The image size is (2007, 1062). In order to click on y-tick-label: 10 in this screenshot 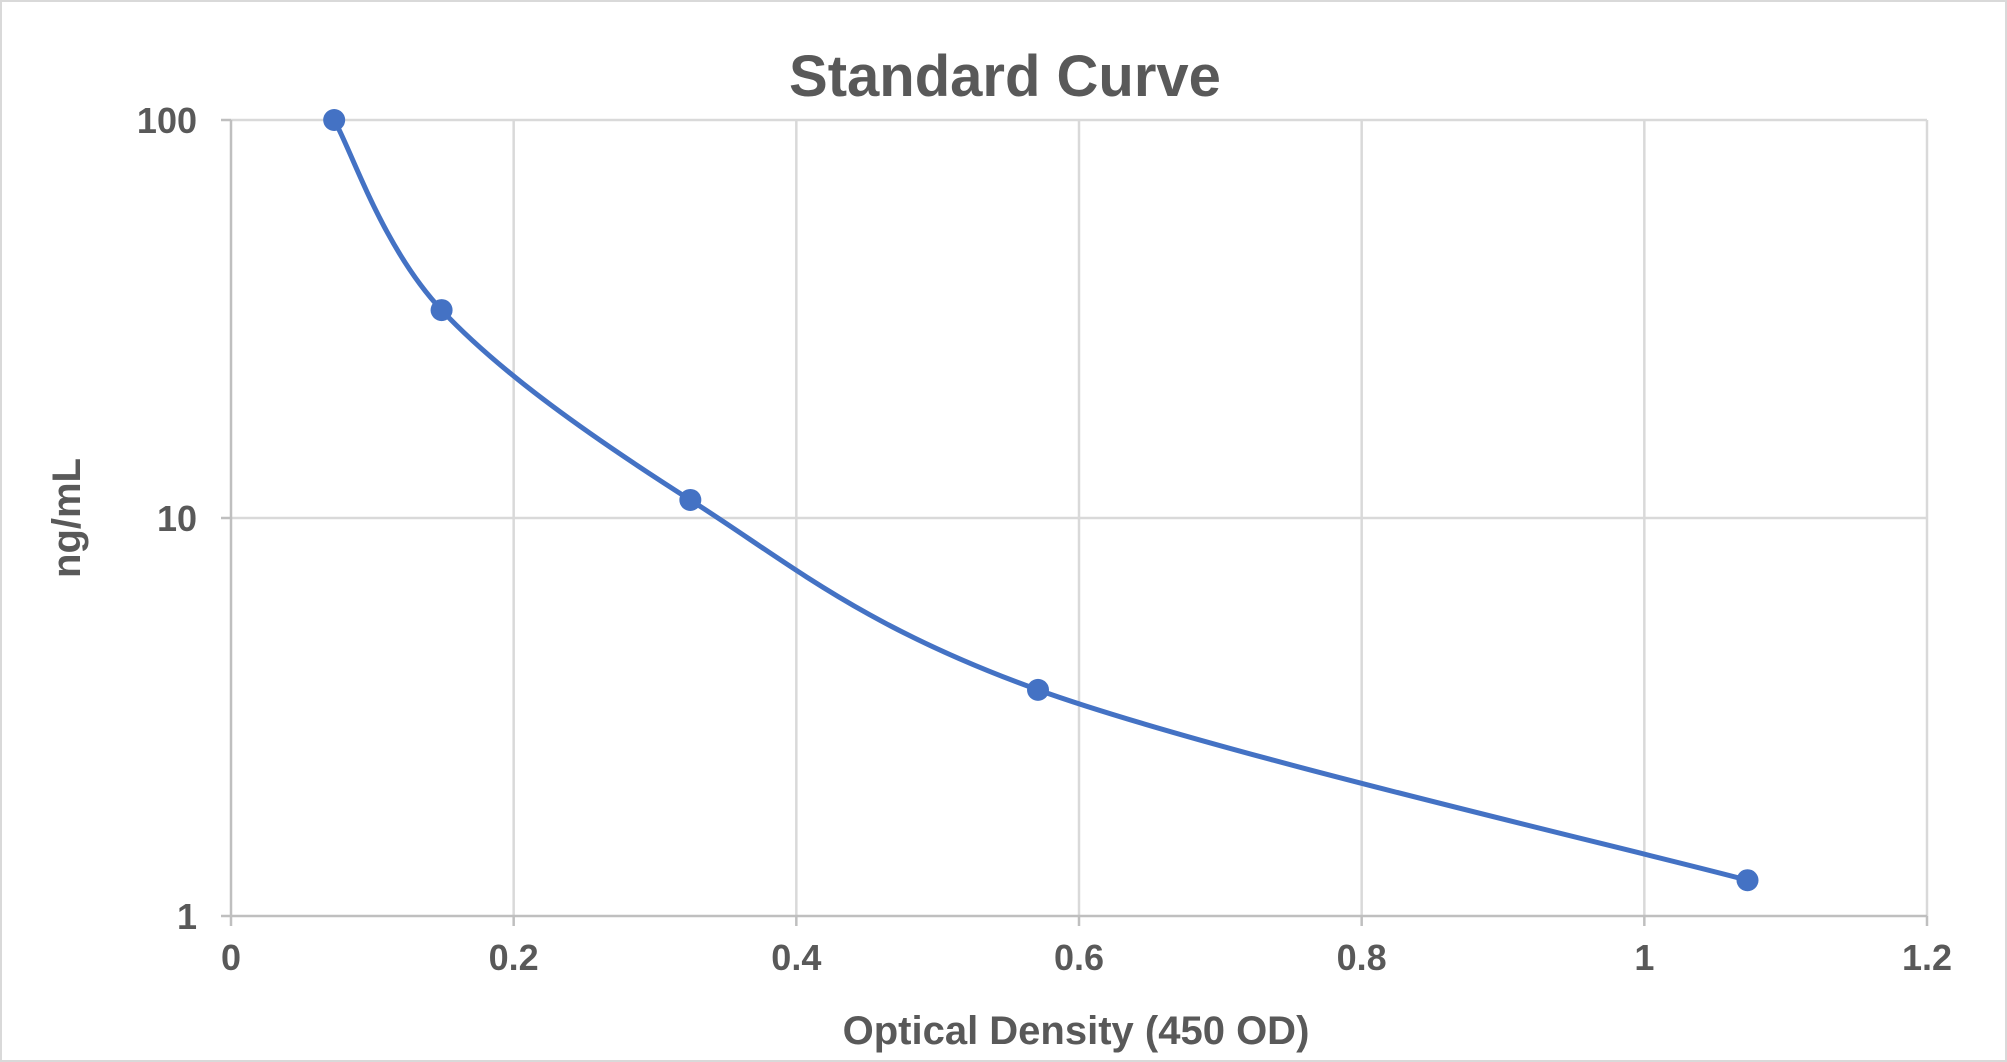, I will do `click(177, 518)`.